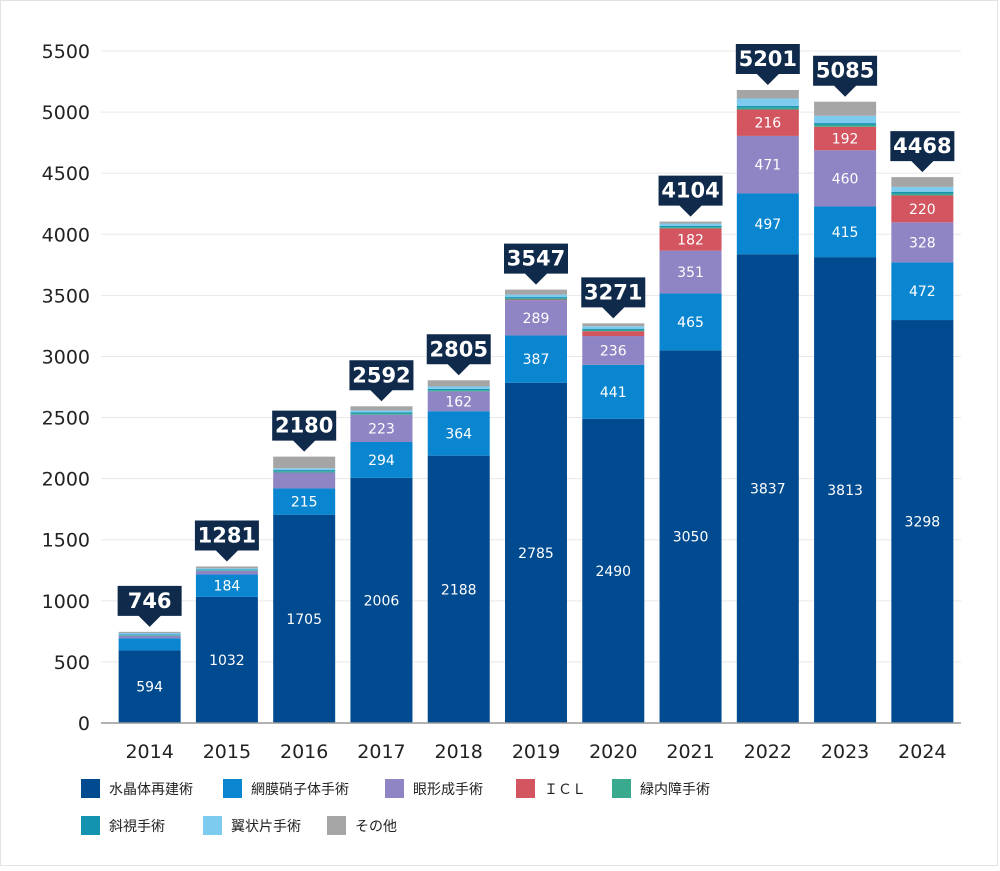 This screenshot has width=1000, height=871. I want to click on y-tick-label: 3000, so click(66, 357).